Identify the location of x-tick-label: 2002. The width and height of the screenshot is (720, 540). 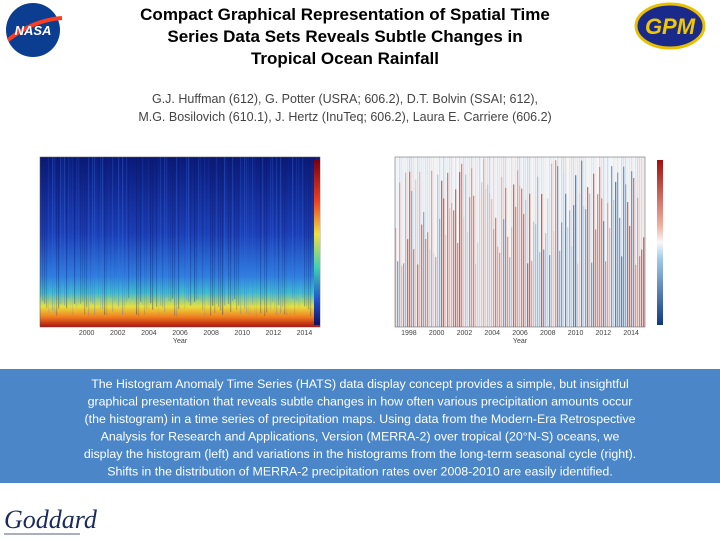
(118, 333).